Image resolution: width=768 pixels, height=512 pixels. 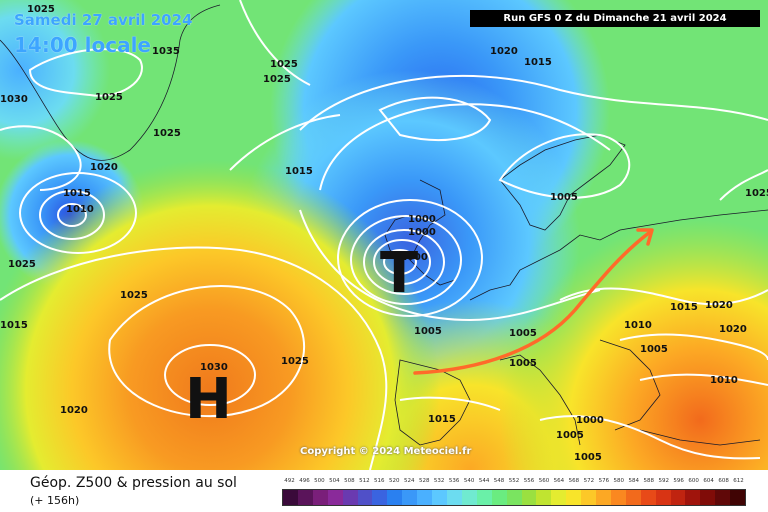 I want to click on scale-value-label: 520, so click(x=394, y=481).